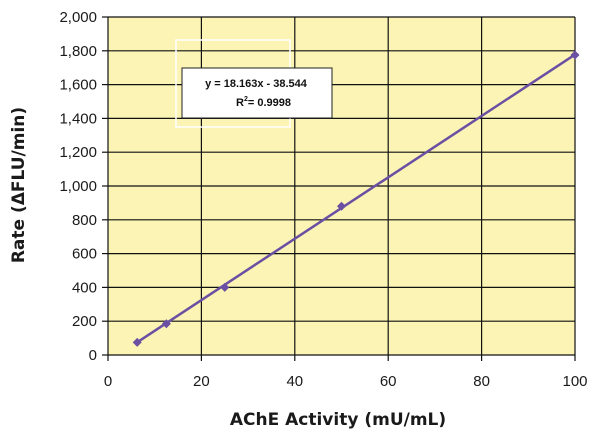 The image size is (590, 435). Describe the element at coordinates (78, 85) in the screenshot. I see `y-tick-label: 1,600` at that location.